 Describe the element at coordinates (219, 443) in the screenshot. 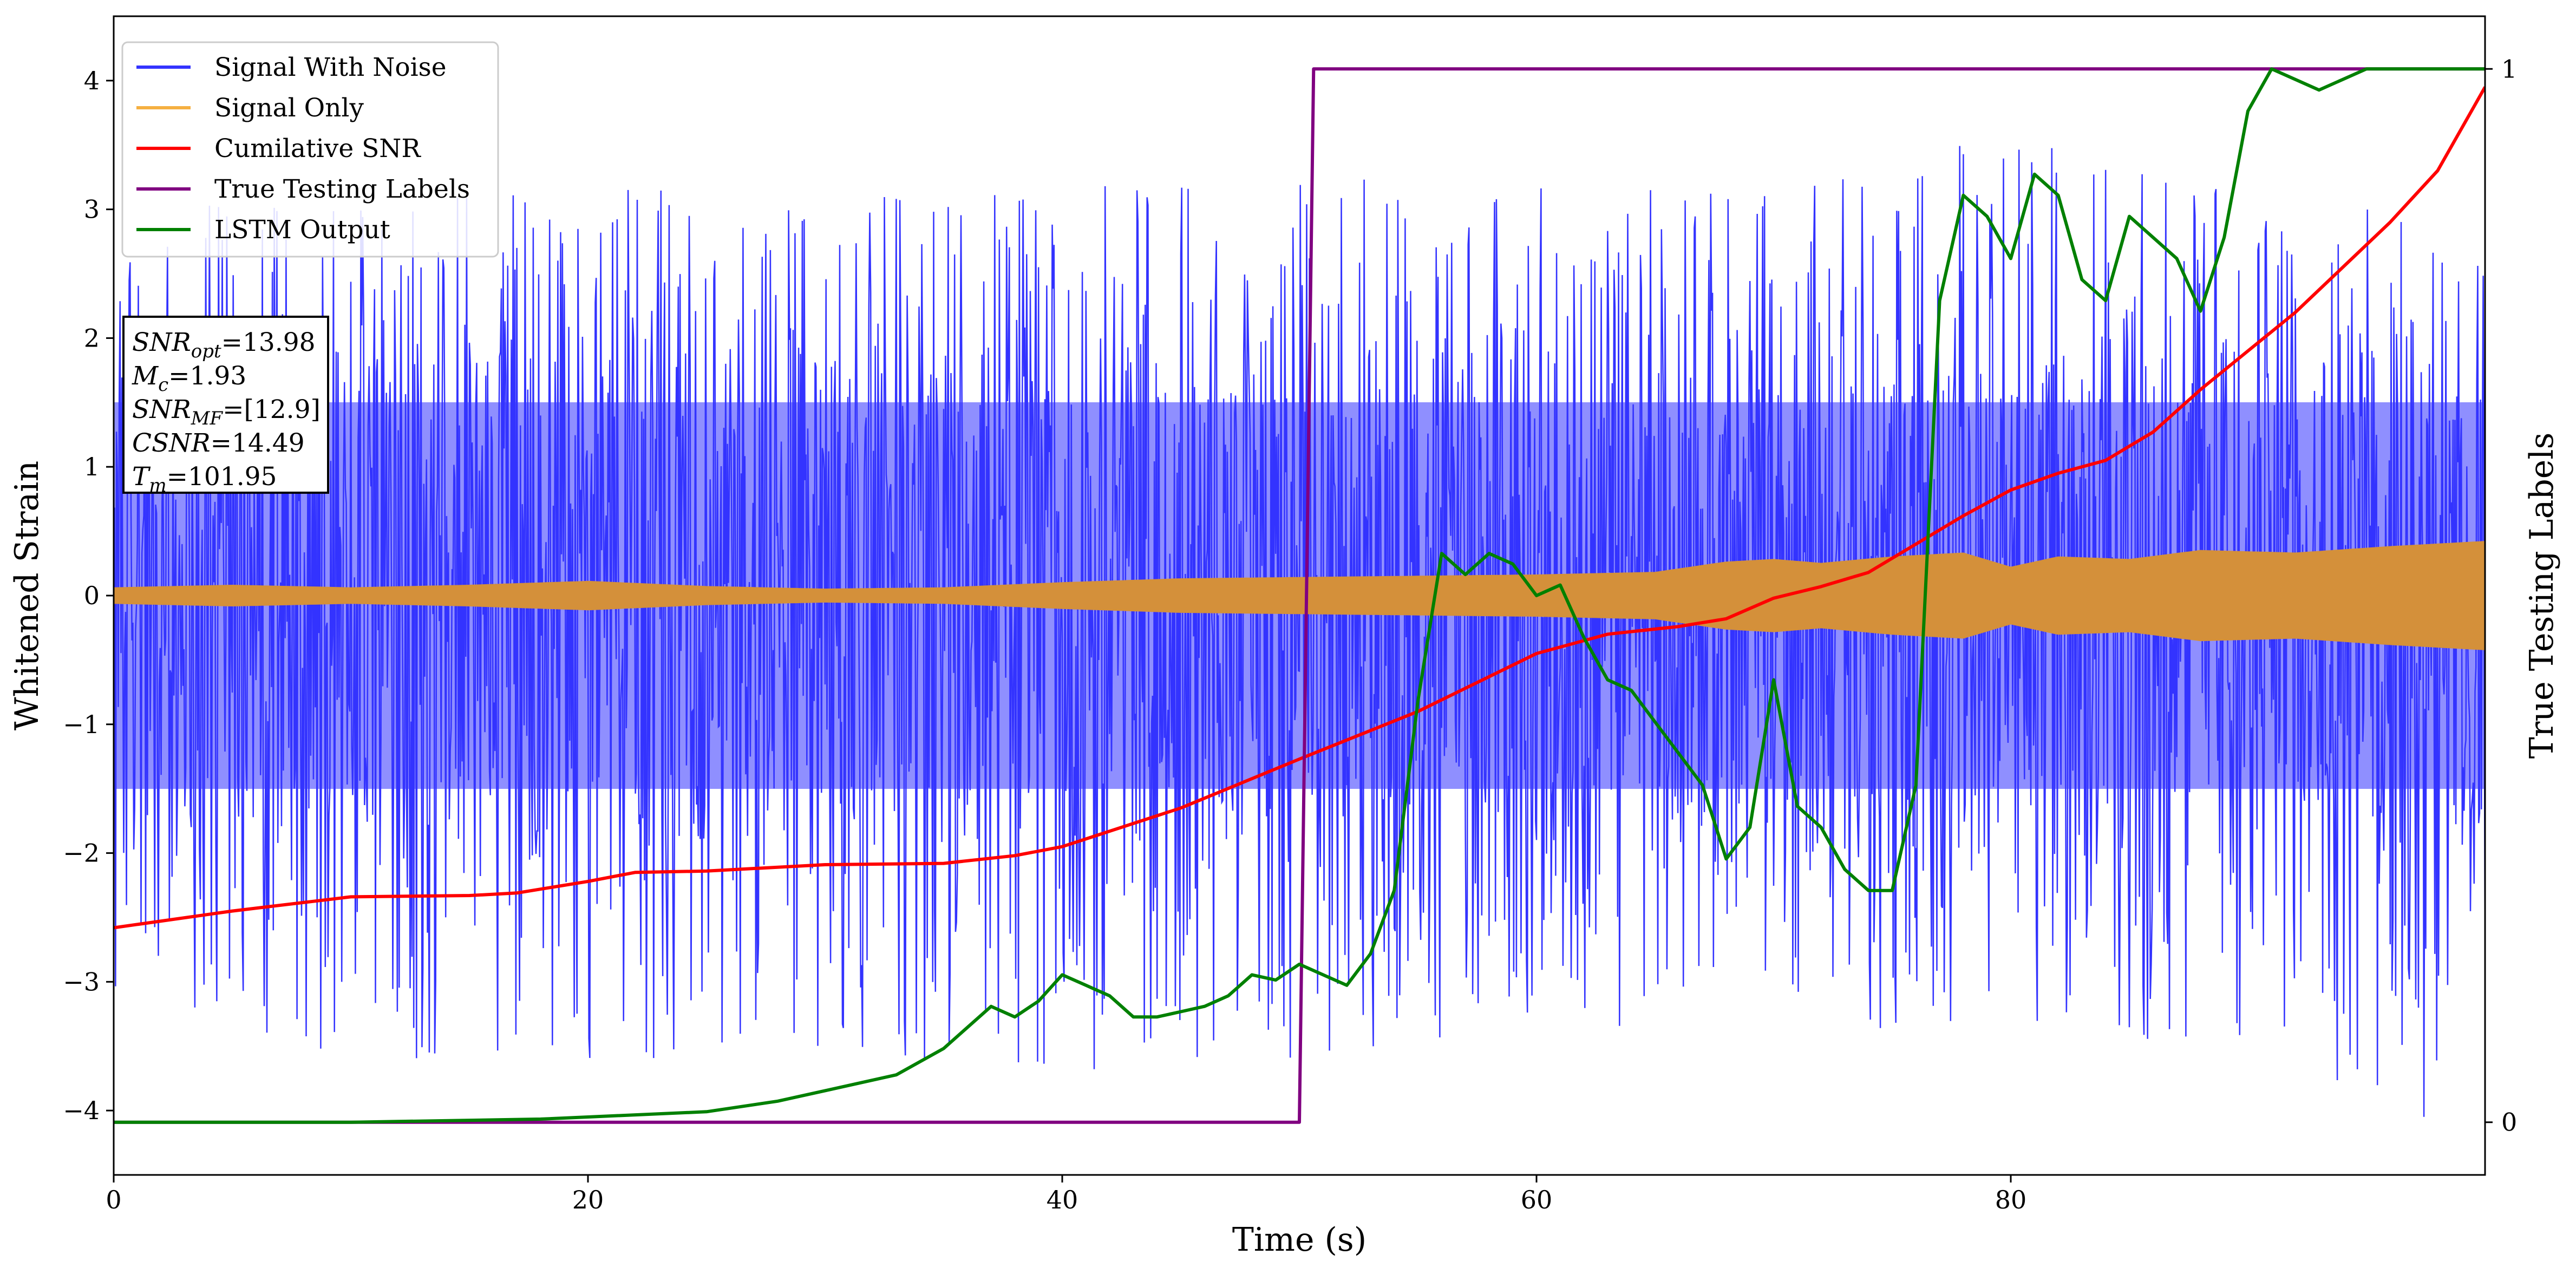

I see `annotation-line: CSNR=14.49` at that location.